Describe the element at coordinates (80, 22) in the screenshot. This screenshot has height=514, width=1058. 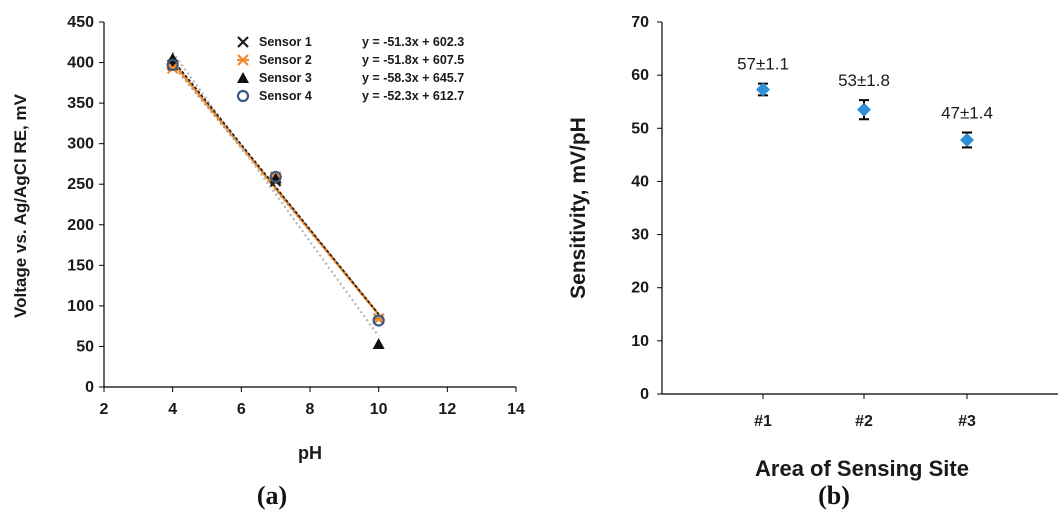
I see `y-tick-label: 450` at that location.